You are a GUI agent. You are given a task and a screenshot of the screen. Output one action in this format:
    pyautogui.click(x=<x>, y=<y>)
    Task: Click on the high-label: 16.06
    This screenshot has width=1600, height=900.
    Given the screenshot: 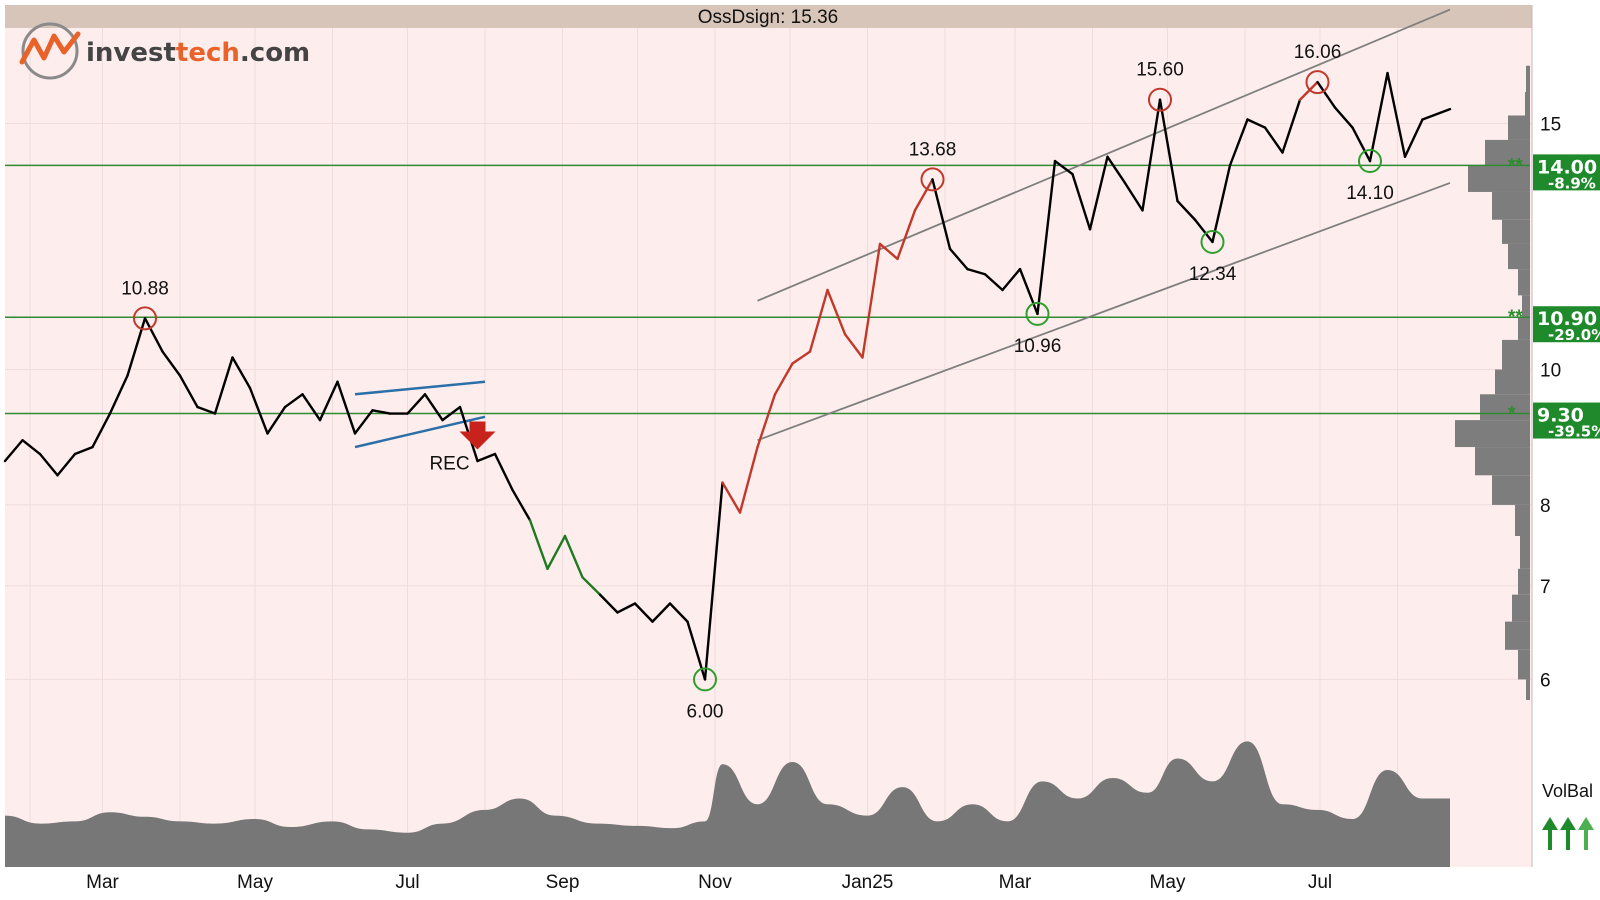 What is the action you would take?
    pyautogui.click(x=1318, y=52)
    